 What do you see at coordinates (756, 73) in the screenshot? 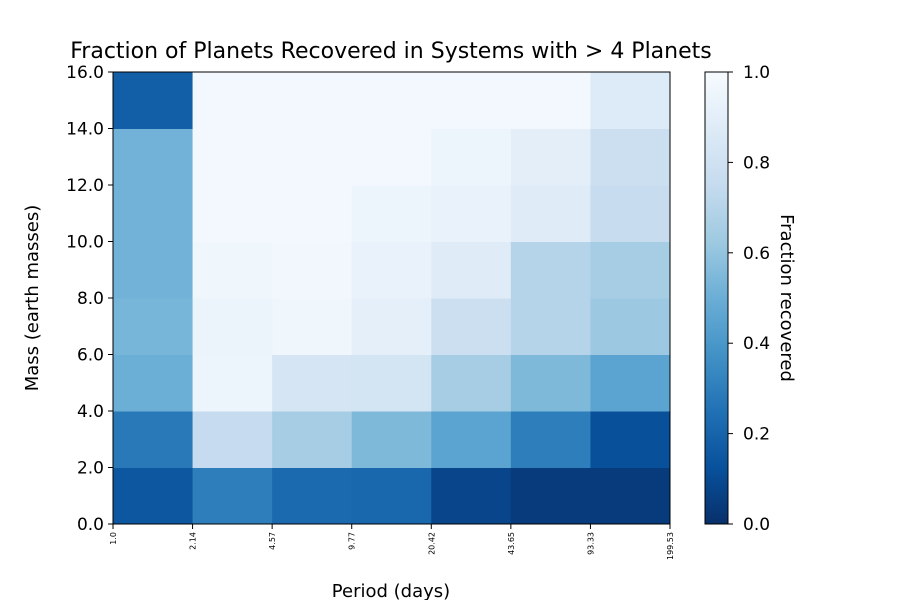
I see `colorbar-tick-label: 1.0` at bounding box center [756, 73].